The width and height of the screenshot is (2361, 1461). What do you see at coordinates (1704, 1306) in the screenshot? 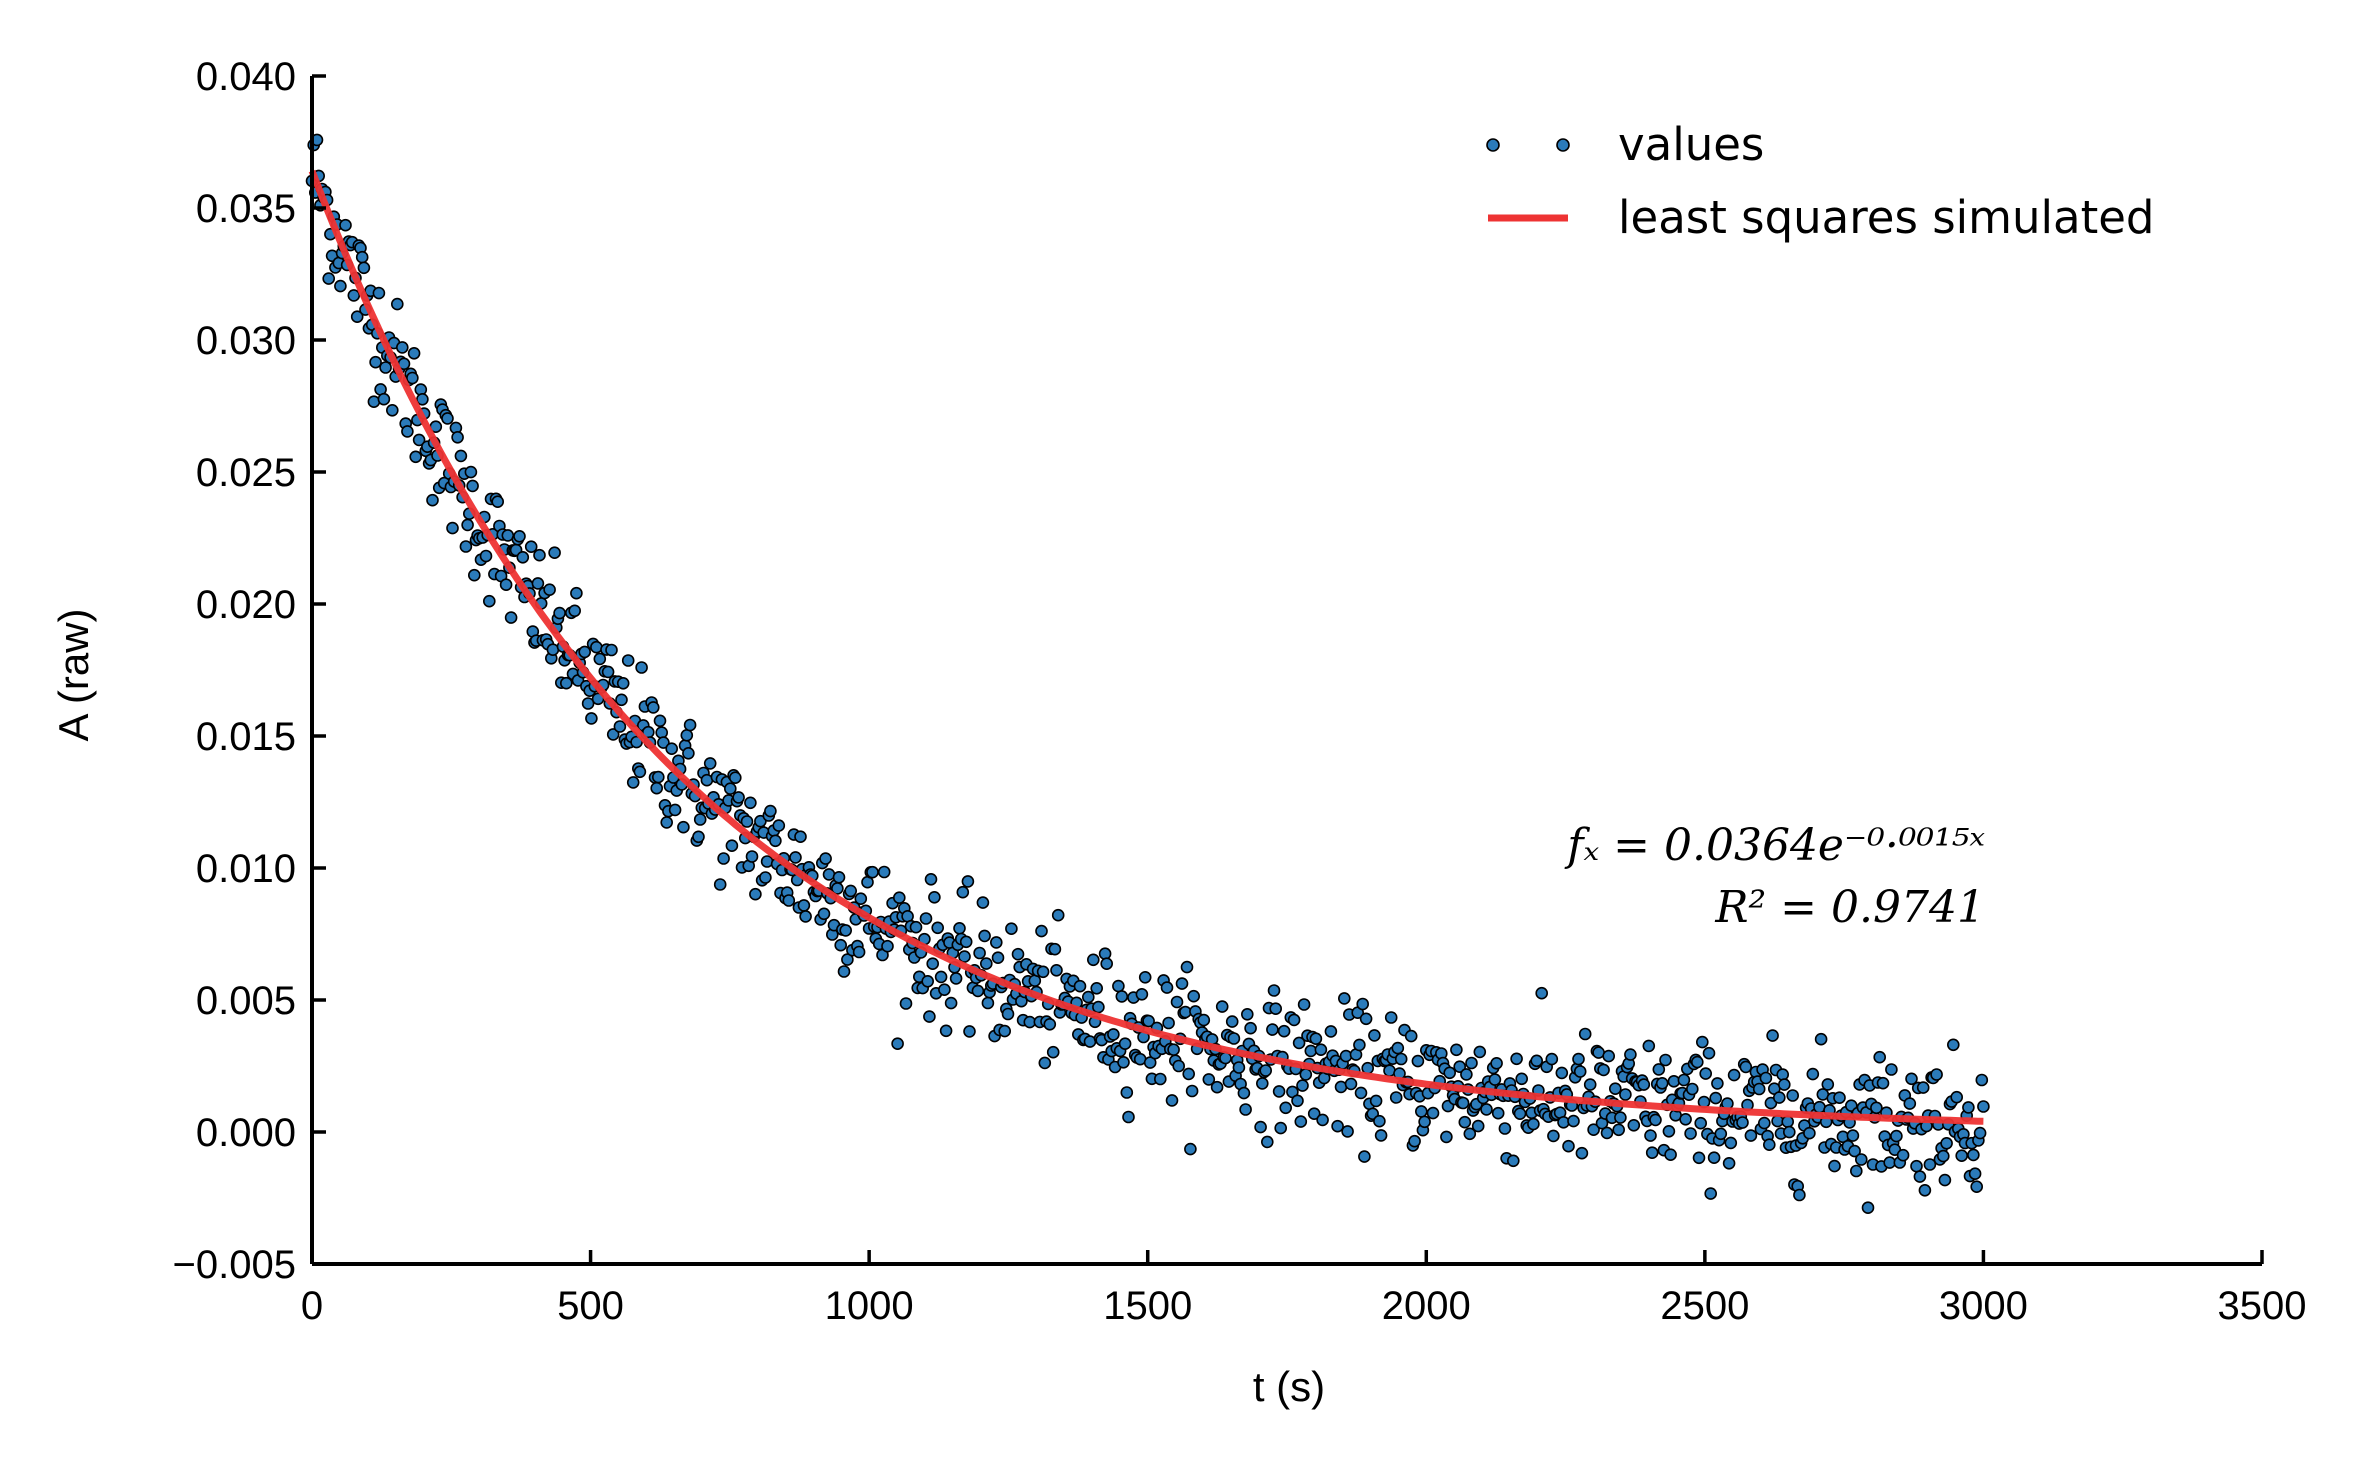
I see `x-tick-label: 2500` at bounding box center [1704, 1306].